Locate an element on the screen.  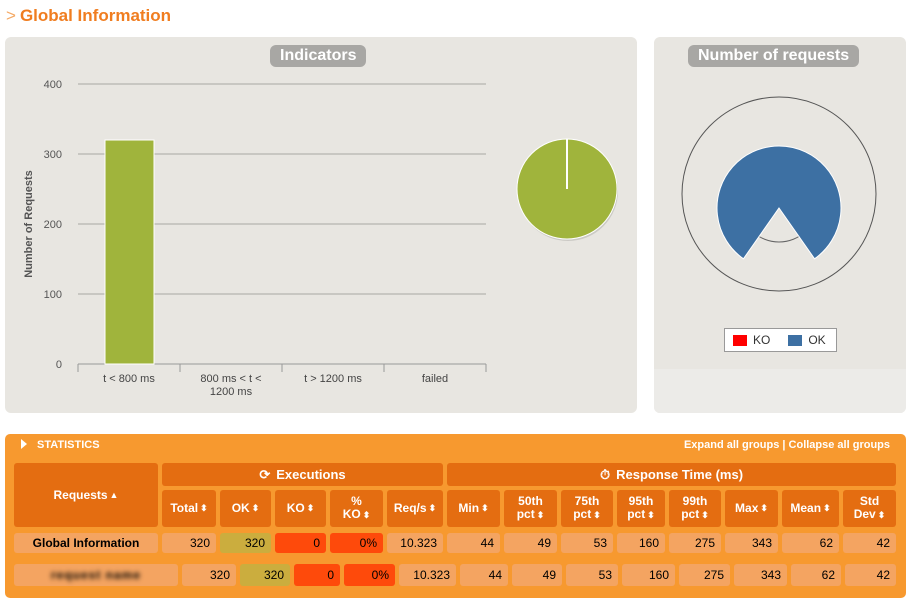
group-executions: ⟳ Executions is located at coordinates (302, 474).